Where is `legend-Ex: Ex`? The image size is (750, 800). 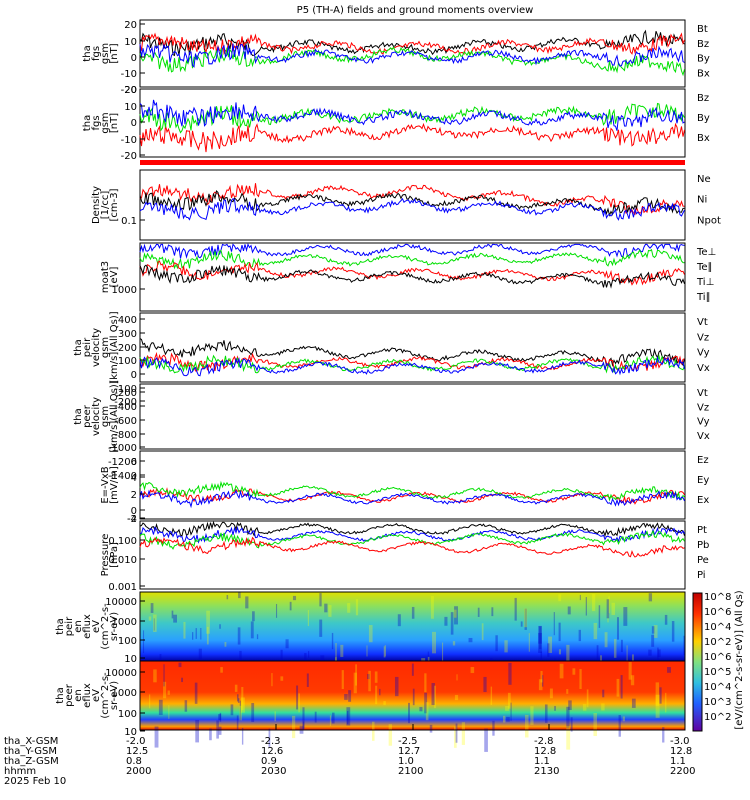
legend-Ex: Ex is located at coordinates (703, 500).